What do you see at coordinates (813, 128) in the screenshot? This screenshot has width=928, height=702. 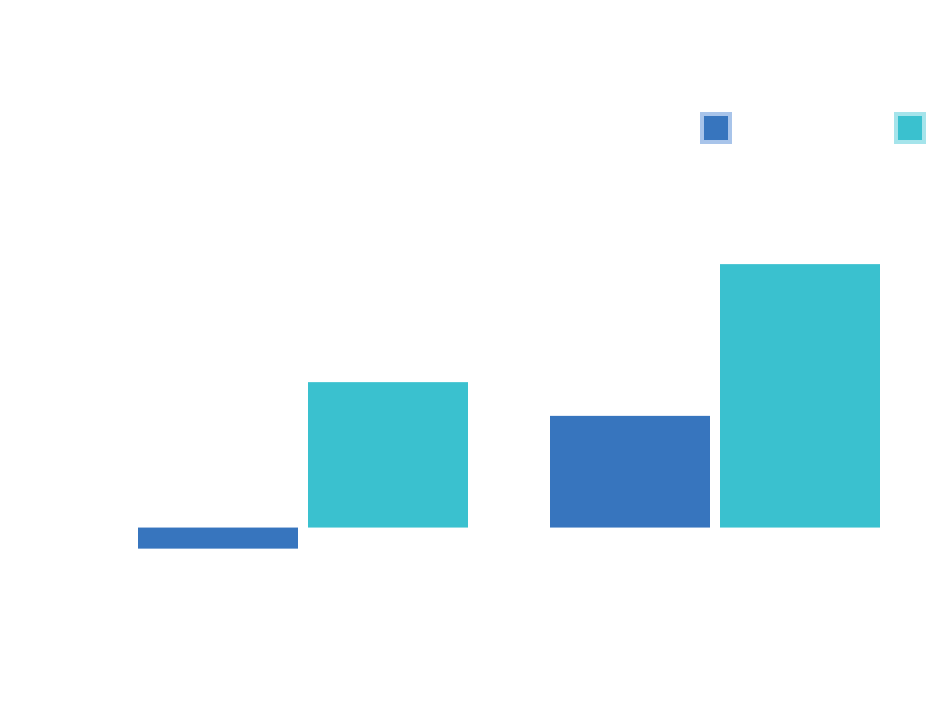 I see `legend` at bounding box center [813, 128].